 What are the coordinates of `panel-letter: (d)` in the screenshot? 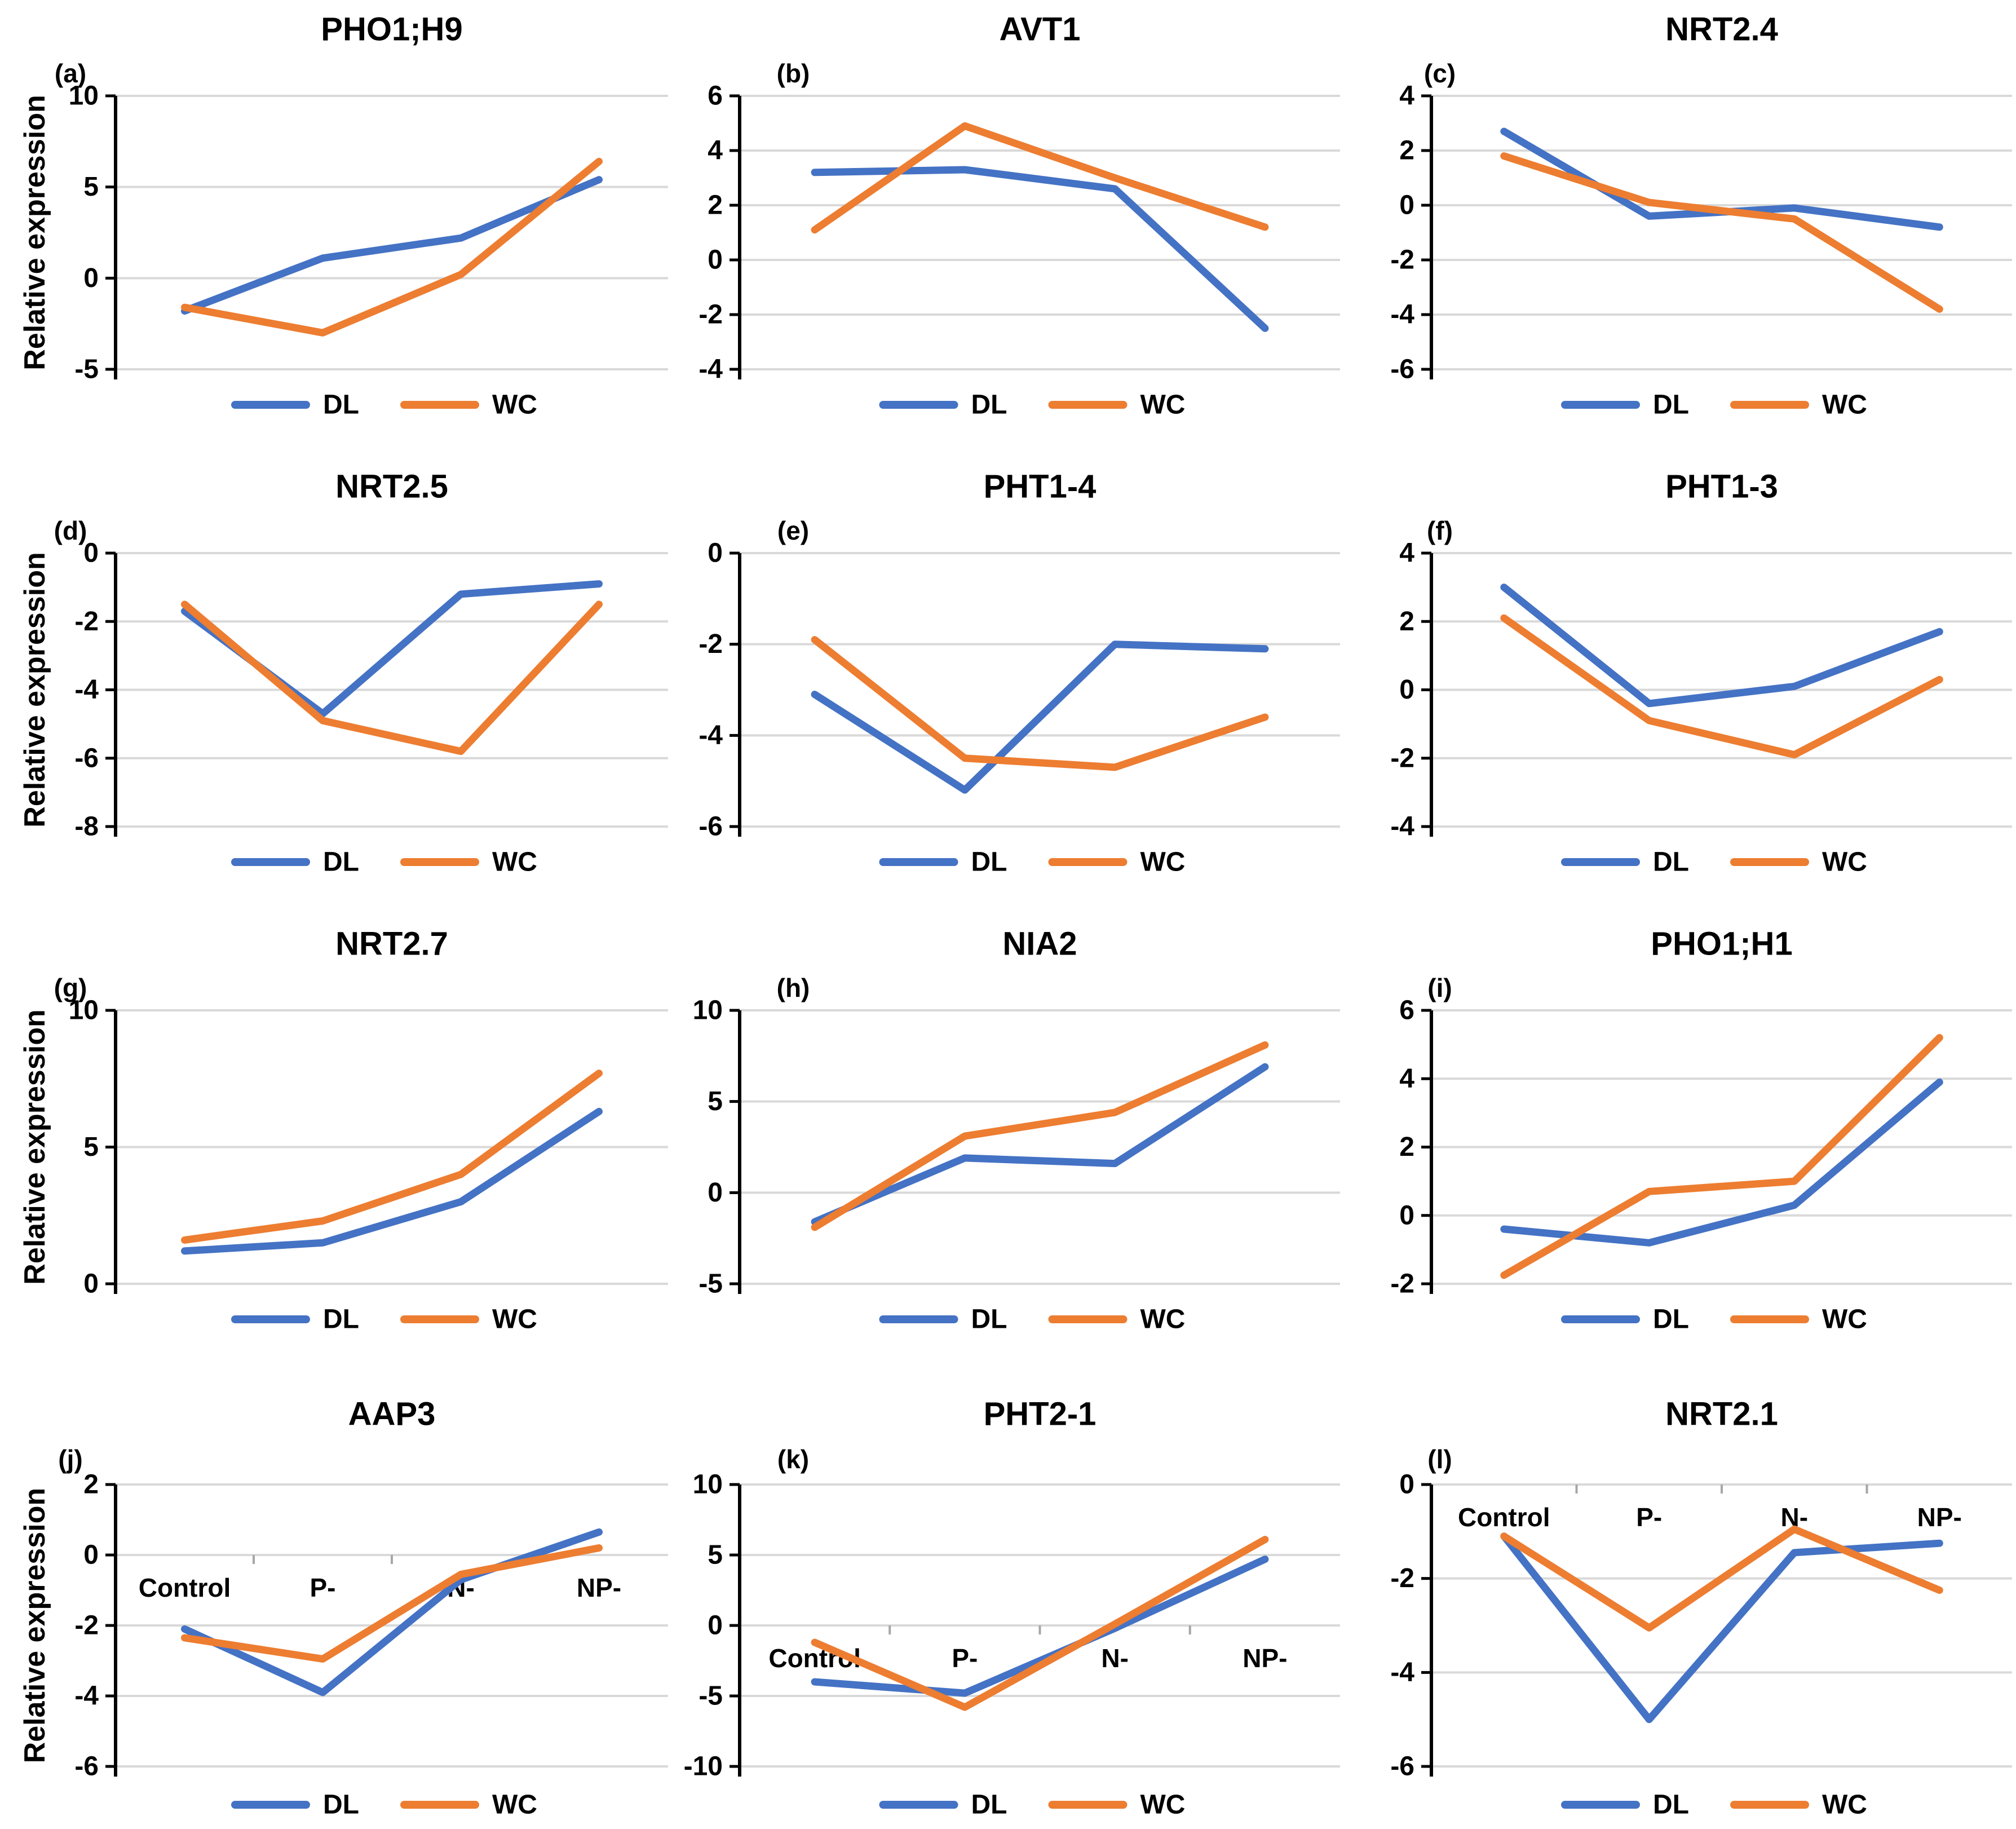 It's located at (70, 530).